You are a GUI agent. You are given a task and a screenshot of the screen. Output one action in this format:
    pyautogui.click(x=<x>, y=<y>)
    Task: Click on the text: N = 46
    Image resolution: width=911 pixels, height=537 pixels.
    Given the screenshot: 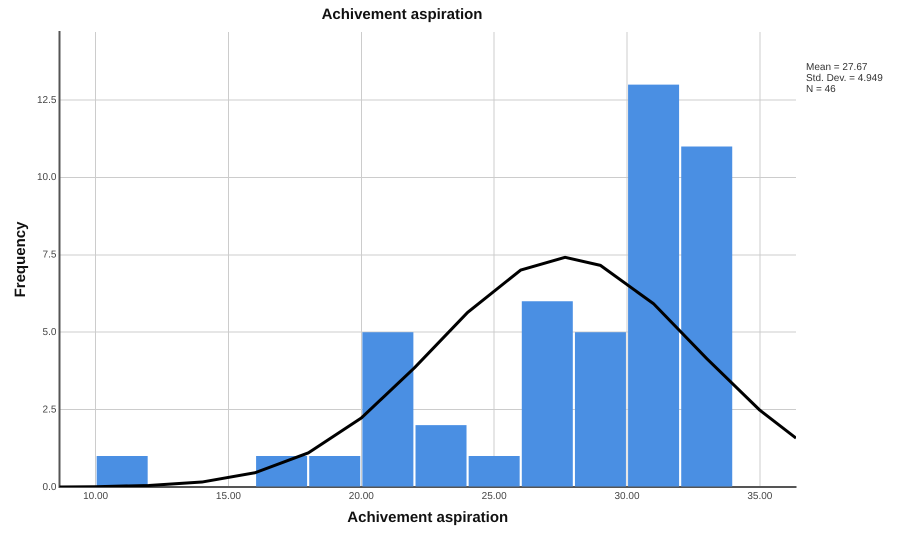 What is the action you would take?
    pyautogui.click(x=821, y=89)
    